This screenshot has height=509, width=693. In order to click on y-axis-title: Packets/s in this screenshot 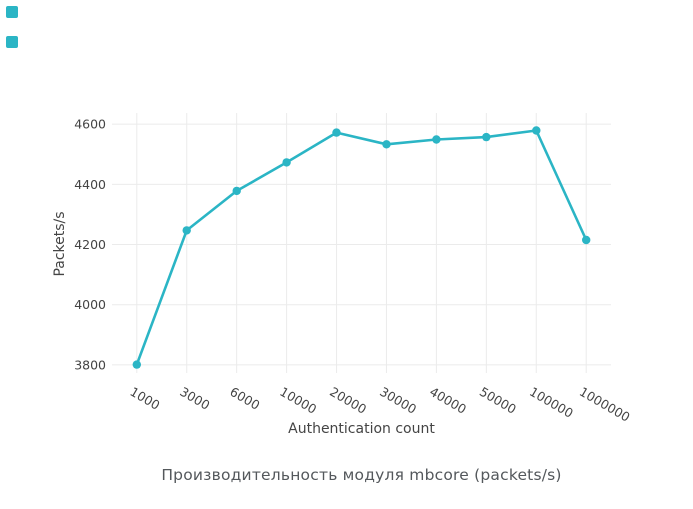, I will do `click(60, 243)`.